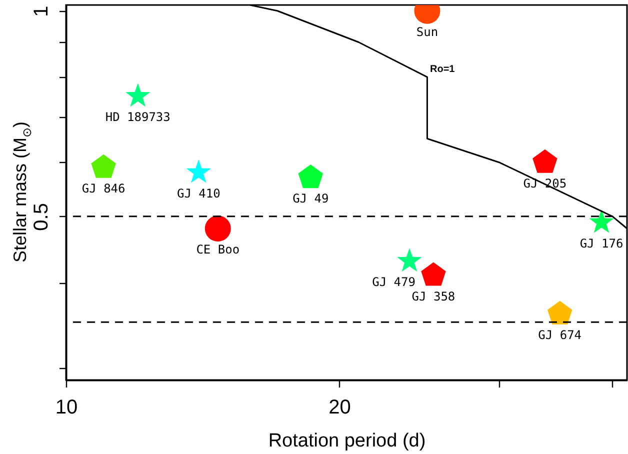 Image resolution: width=628 pixels, height=454 pixels. I want to click on x-tick-label: 20, so click(339, 407).